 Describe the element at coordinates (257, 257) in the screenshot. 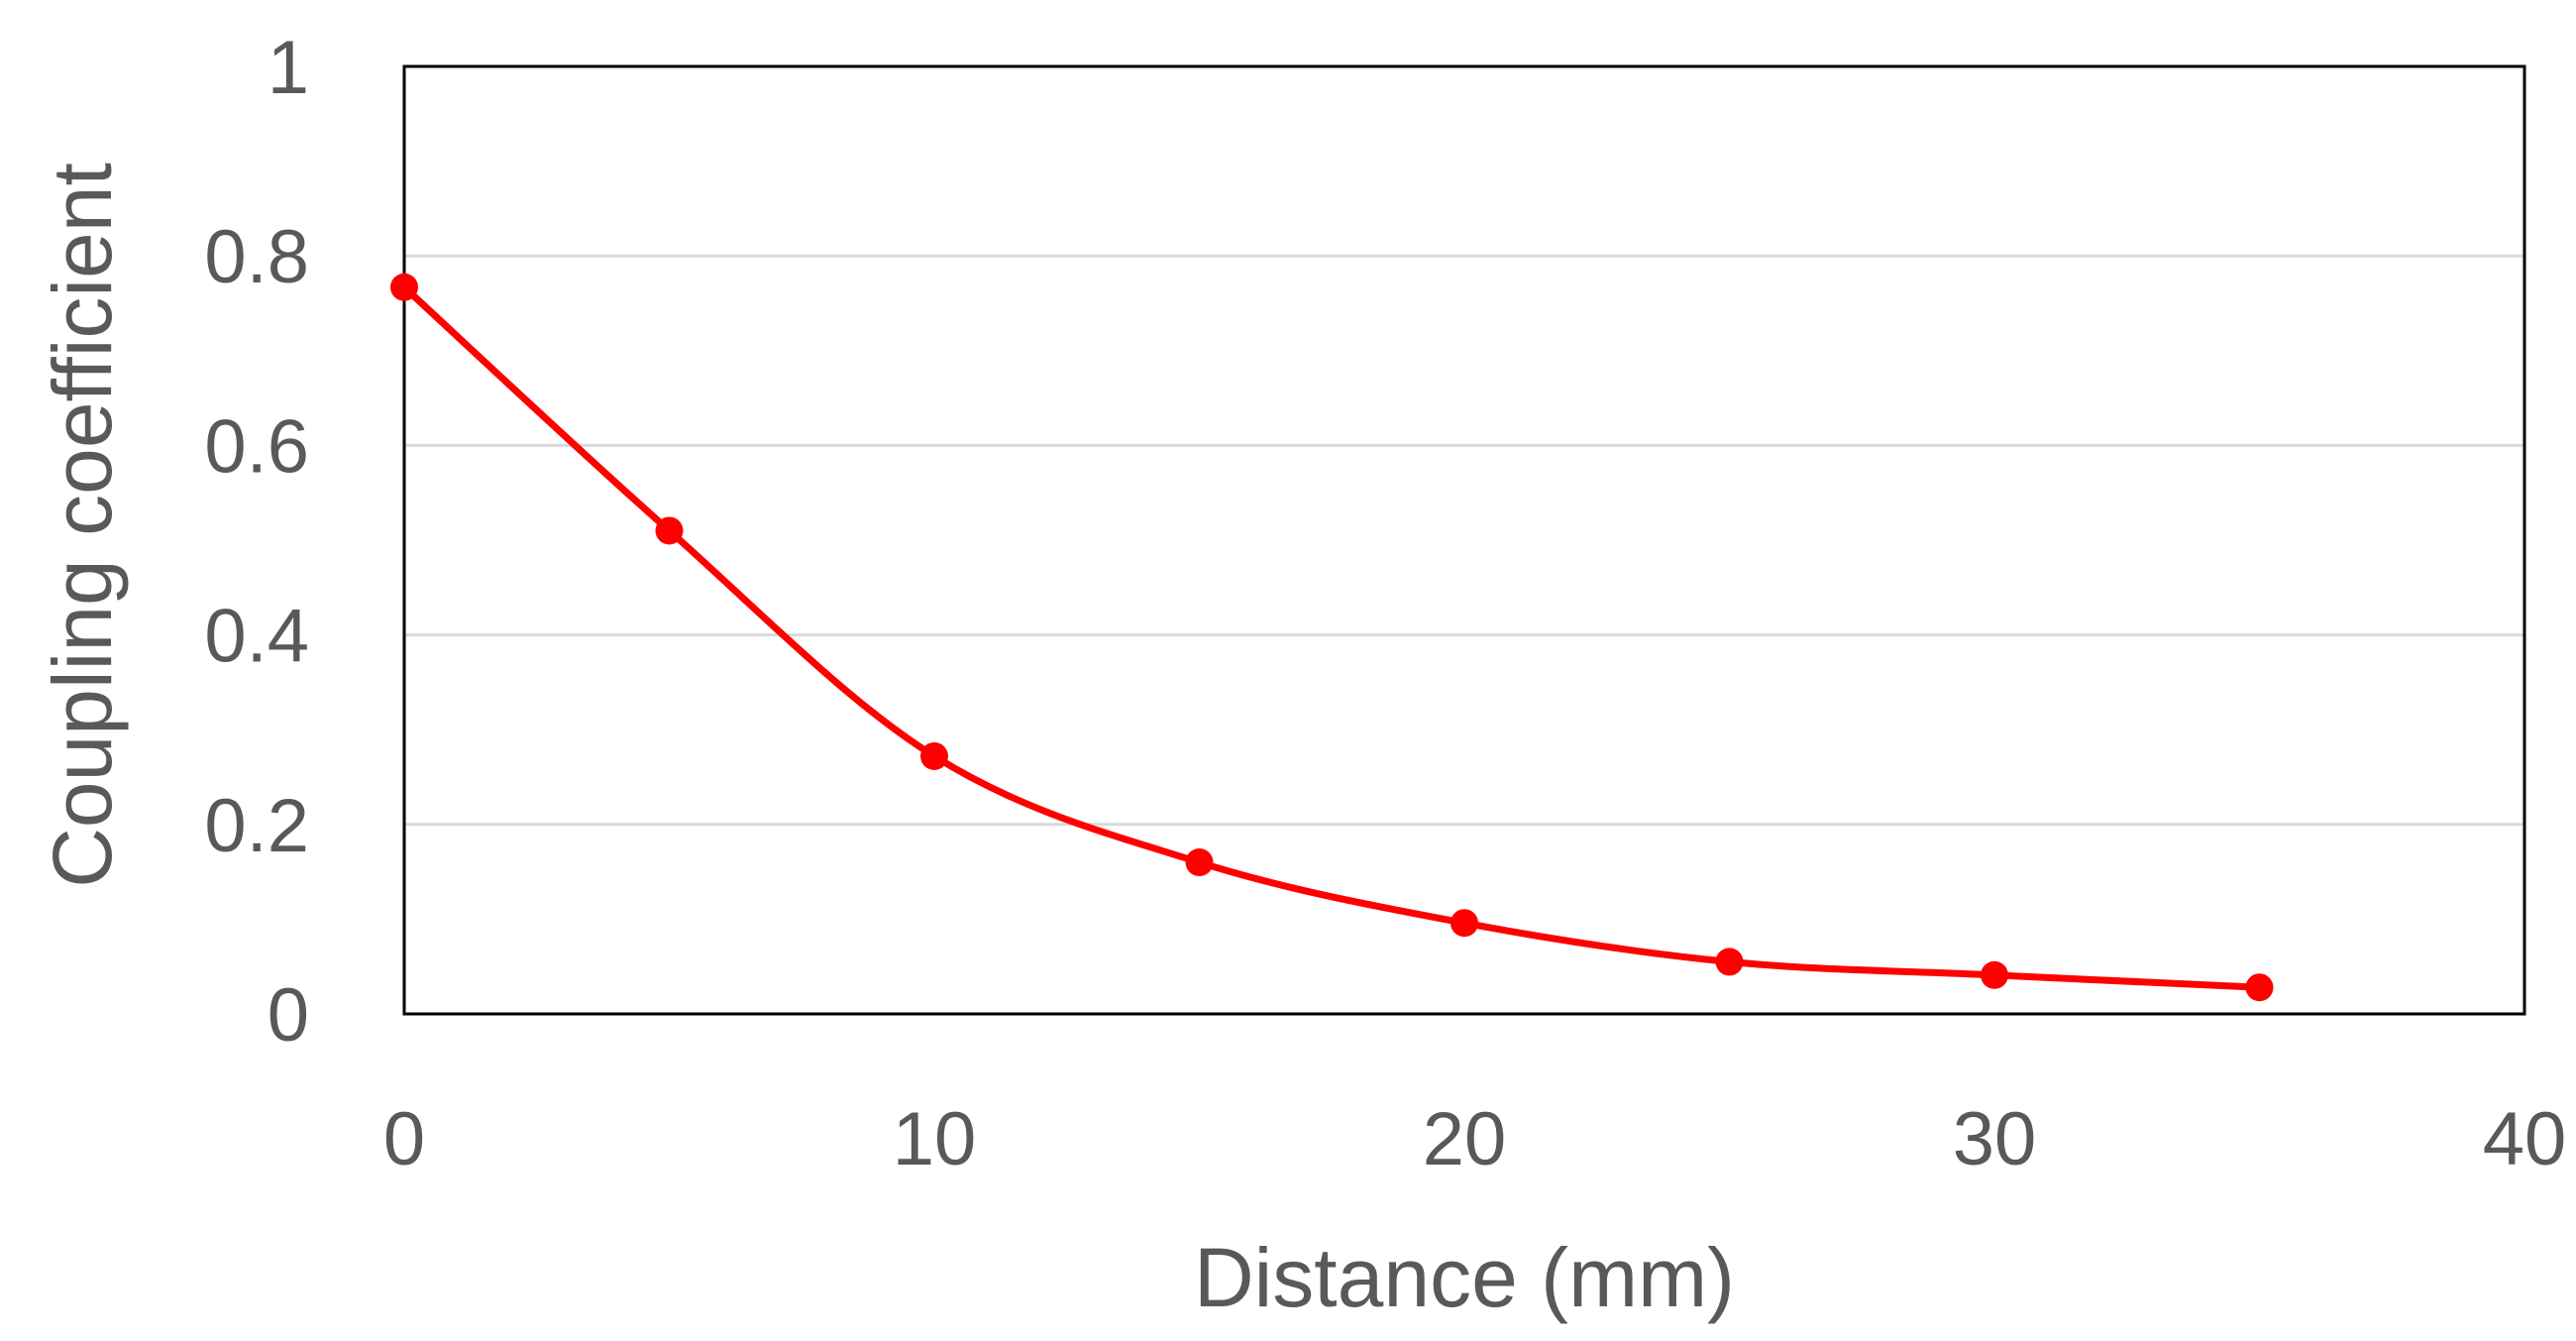

I see `y-tick-label: 0.8` at that location.